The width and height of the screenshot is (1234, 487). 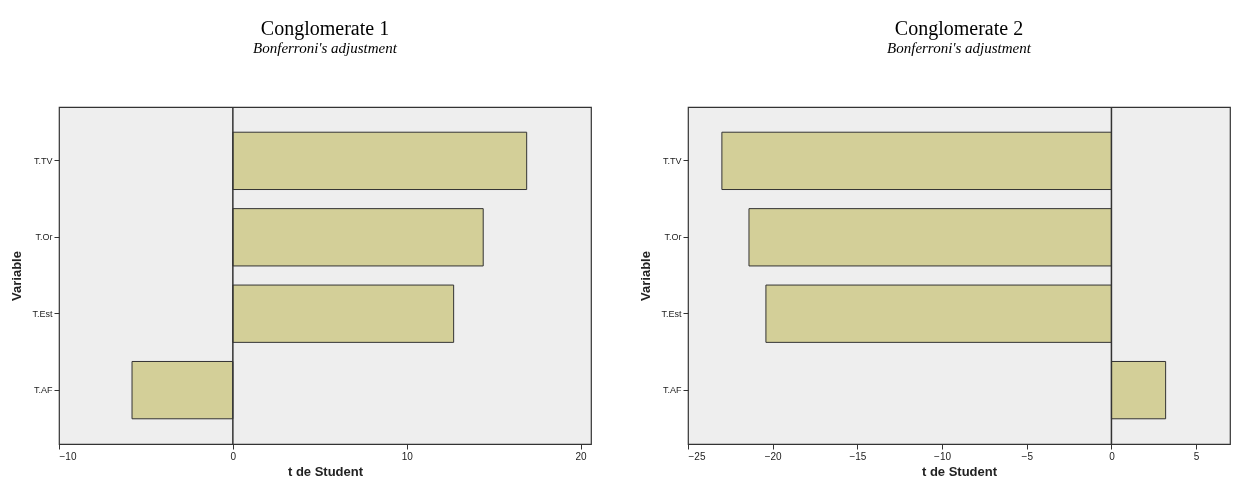 What do you see at coordinates (697, 456) in the screenshot?
I see `x-tick-label: −25` at bounding box center [697, 456].